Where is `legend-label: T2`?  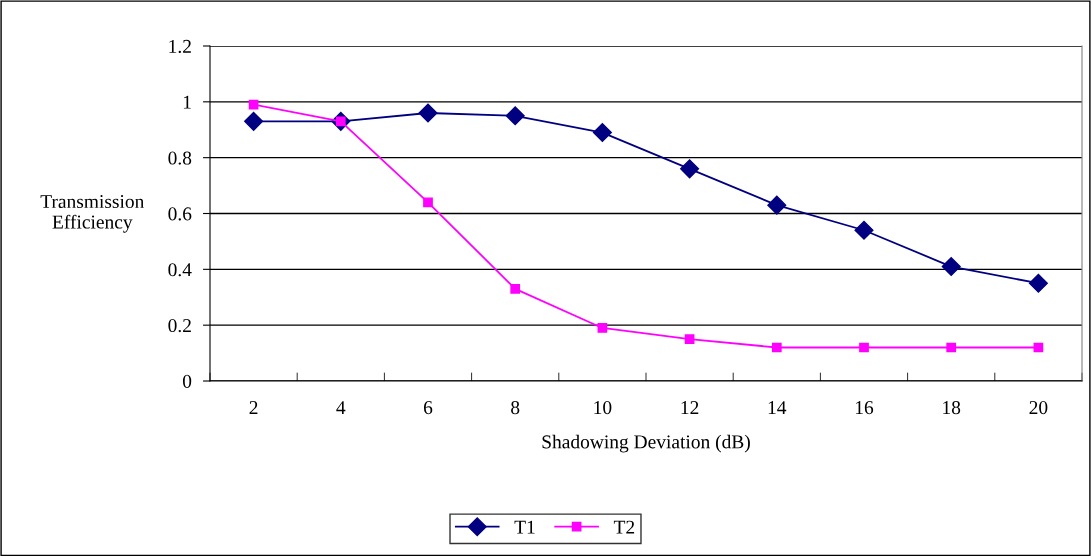 legend-label: T2 is located at coordinates (624, 527).